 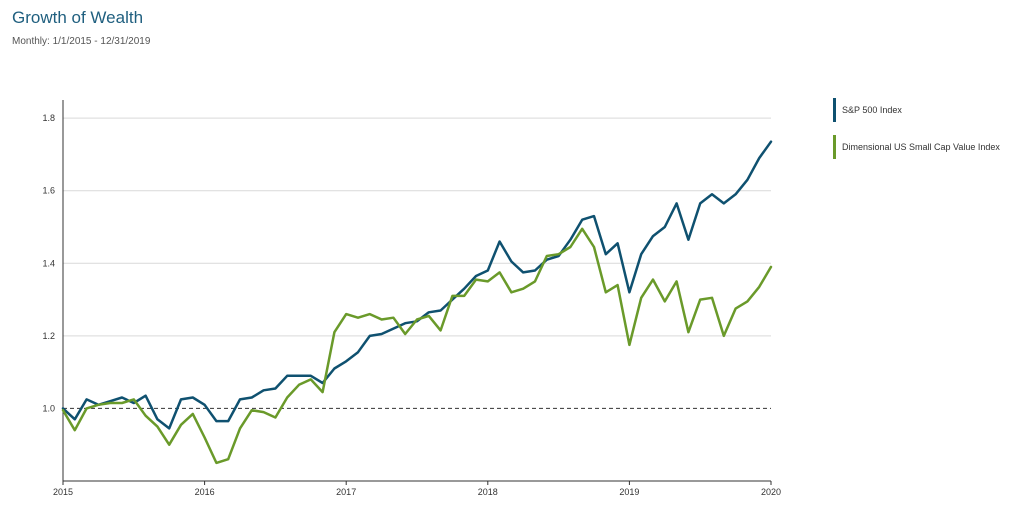 I want to click on legend-item: Dimensional US Small Cap Value Index, so click(x=916, y=147).